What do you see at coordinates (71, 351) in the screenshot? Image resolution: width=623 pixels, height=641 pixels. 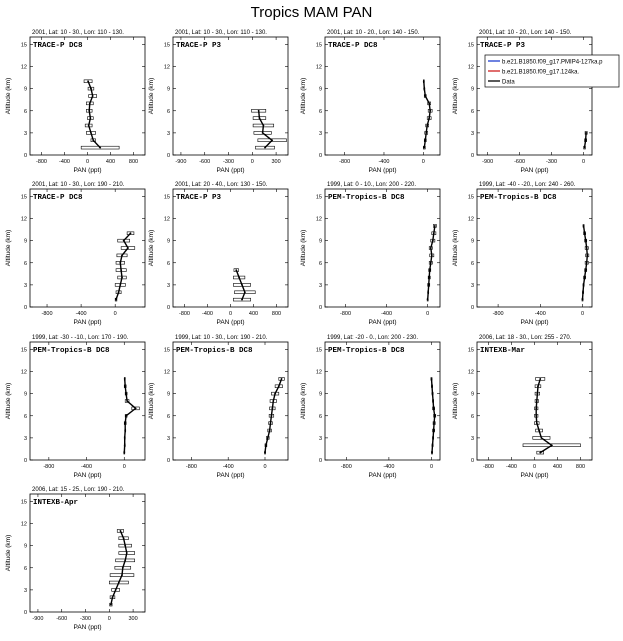 I see `campaign-label: PEM-Tropics-B DC8` at bounding box center [71, 351].